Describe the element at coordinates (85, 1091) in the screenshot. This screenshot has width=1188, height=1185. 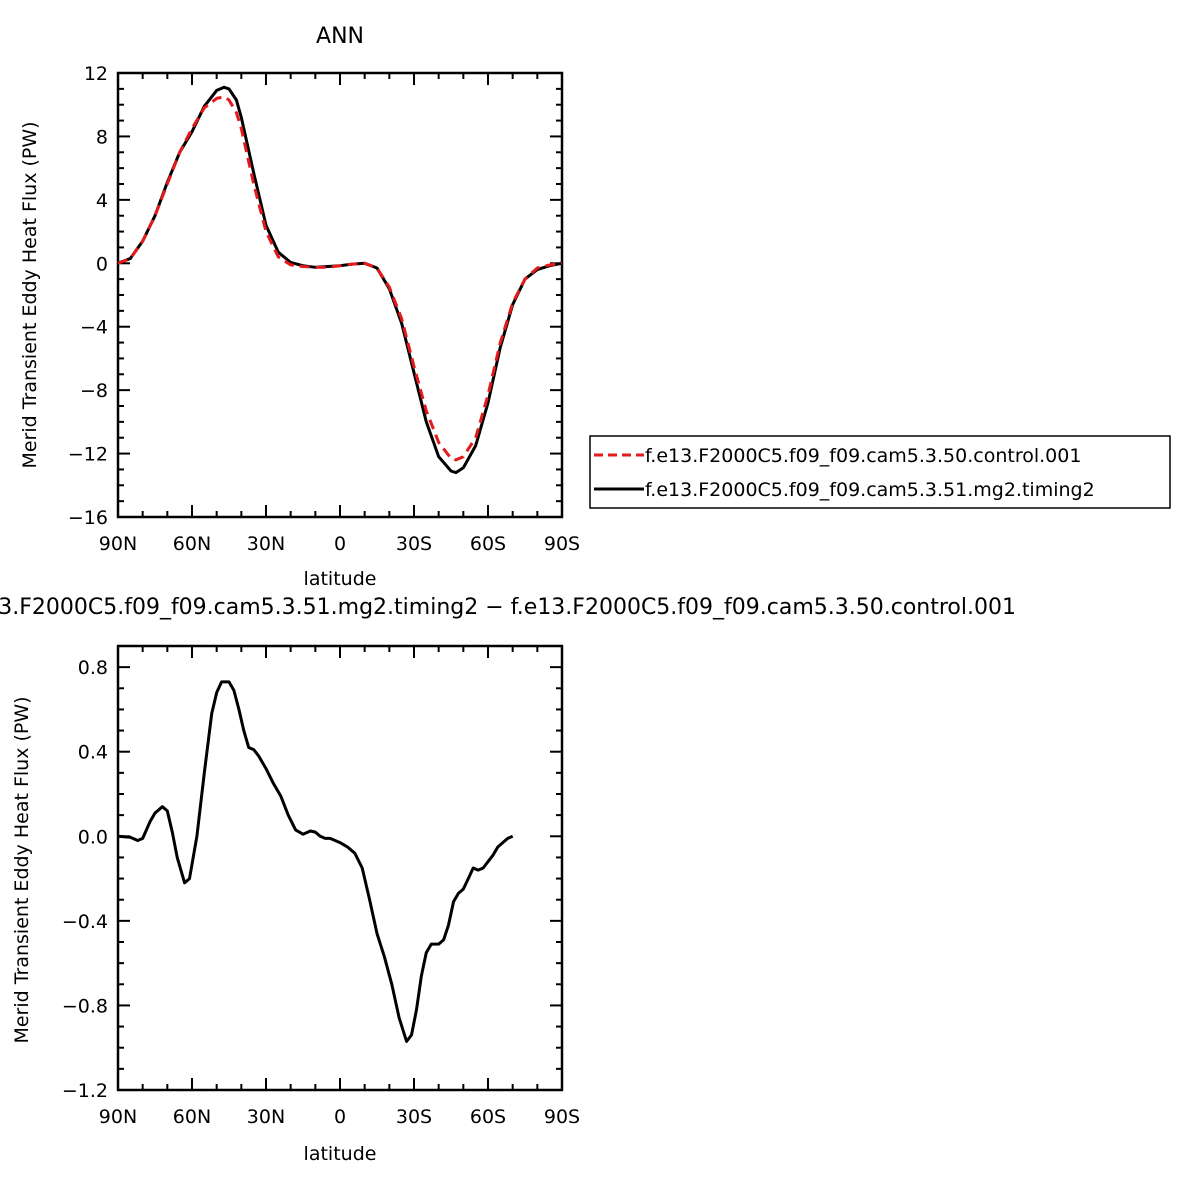
I see `y-tick-label: −1.2` at that location.